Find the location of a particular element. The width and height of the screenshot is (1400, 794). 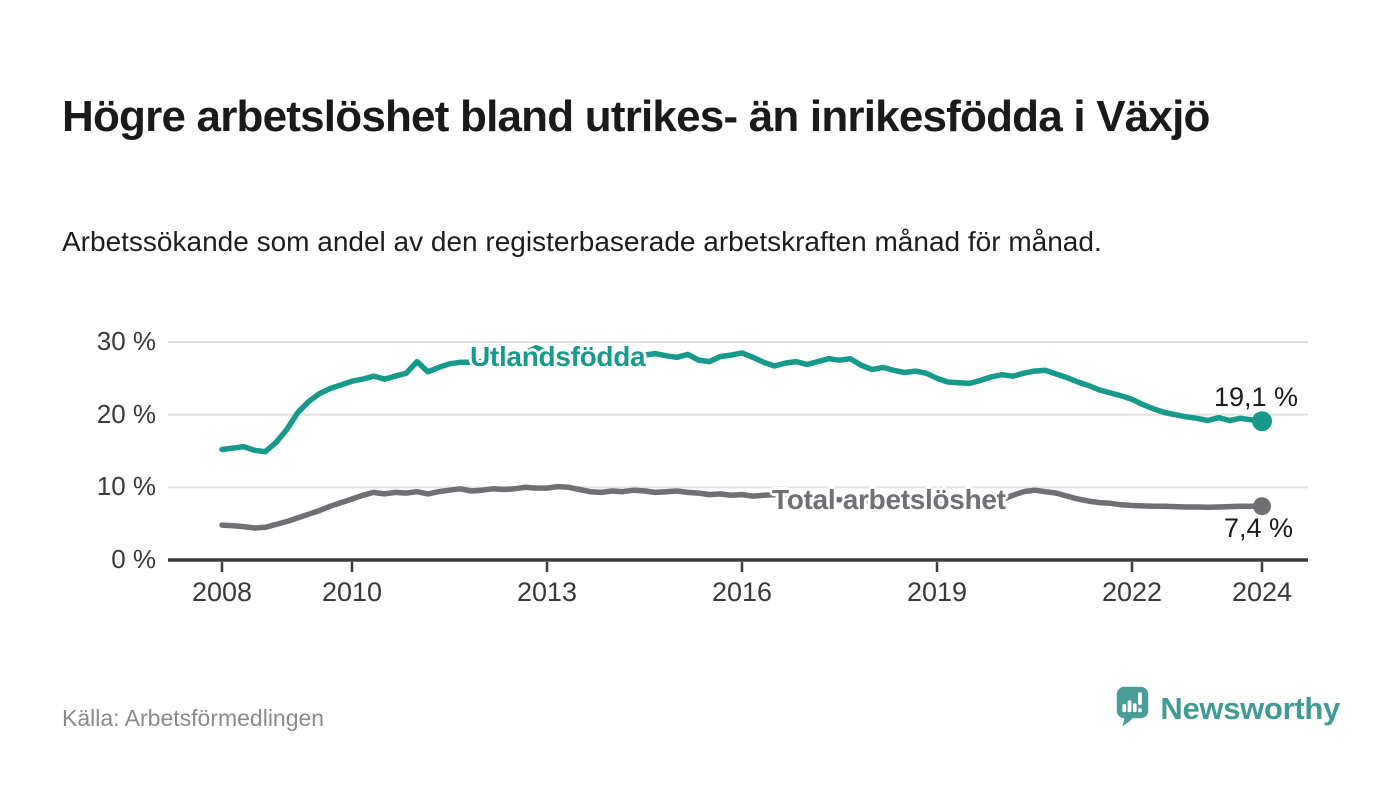

end-value-label-total: 7,4 % is located at coordinates (1259, 528).